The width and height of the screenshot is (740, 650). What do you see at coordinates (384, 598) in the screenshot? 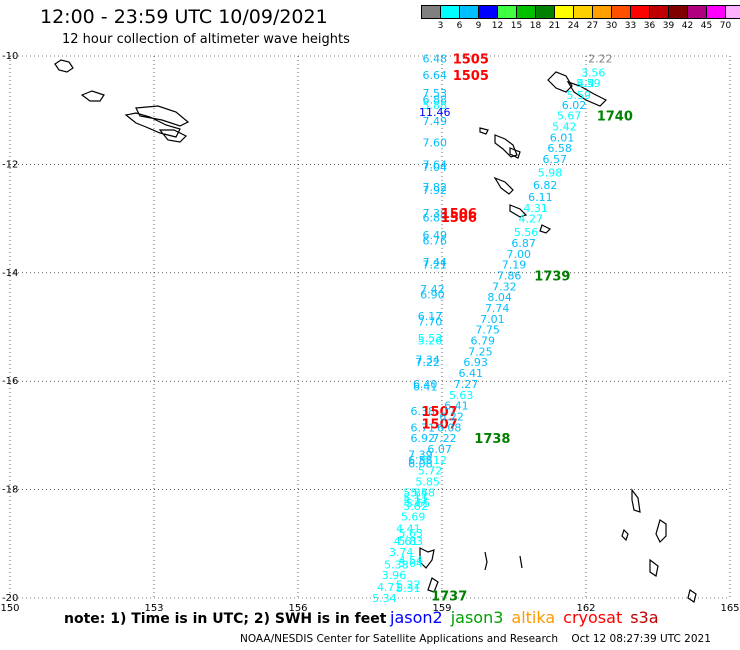
I see `wave-height-value: 5.34` at bounding box center [384, 598].